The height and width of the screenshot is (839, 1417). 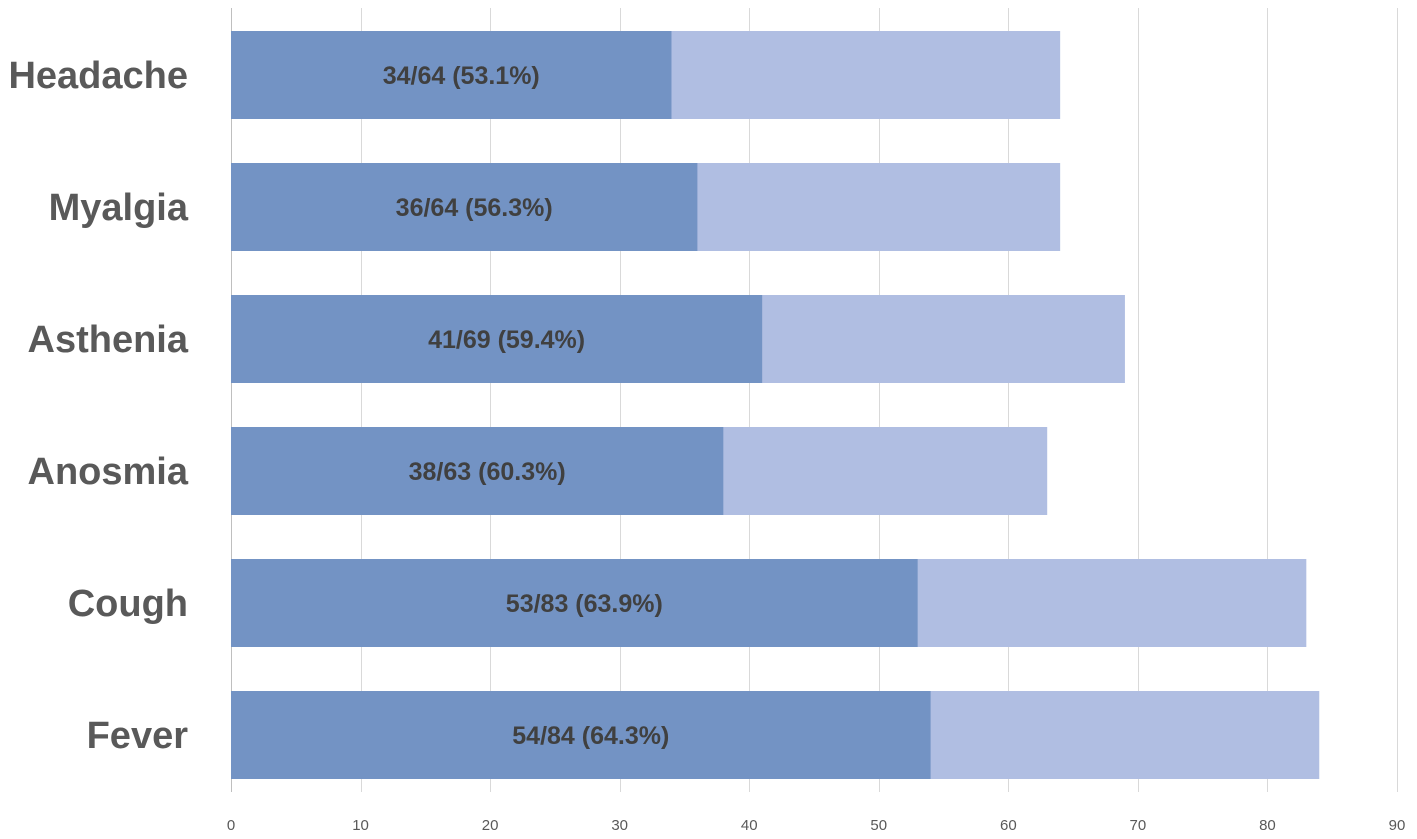 What do you see at coordinates (108, 472) in the screenshot?
I see `category-label-anosmia: Anosmia` at bounding box center [108, 472].